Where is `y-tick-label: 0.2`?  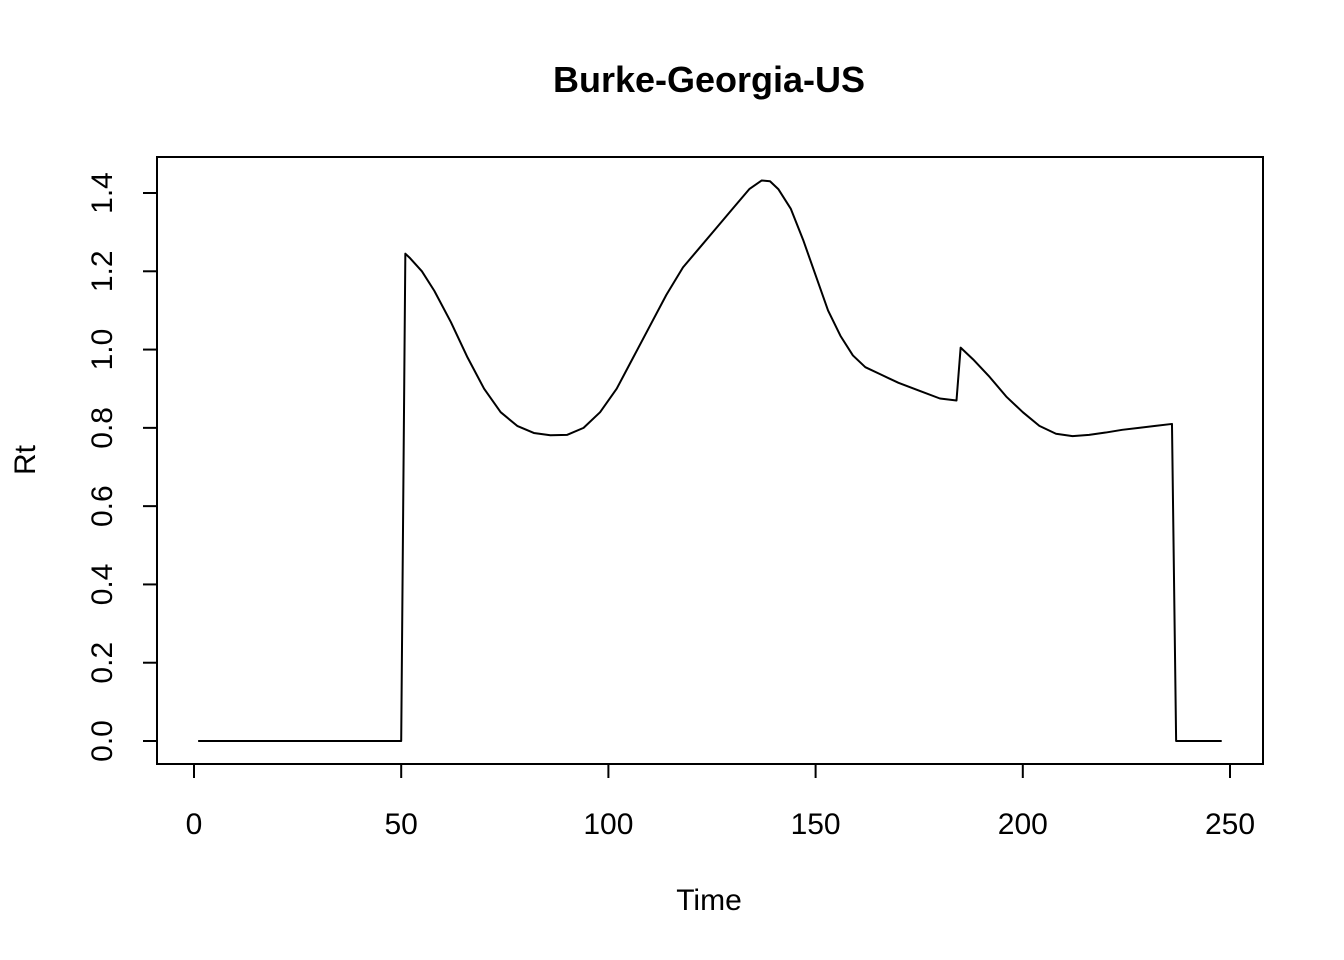 y-tick-label: 0.2 is located at coordinates (102, 663).